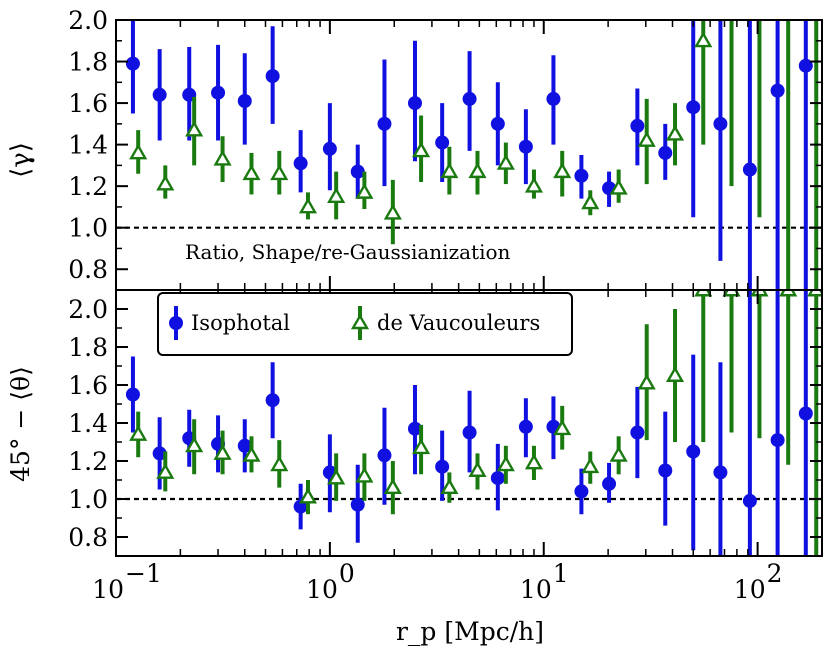  What do you see at coordinates (347, 573) in the screenshot?
I see `x-tick-exponent: 0` at bounding box center [347, 573].